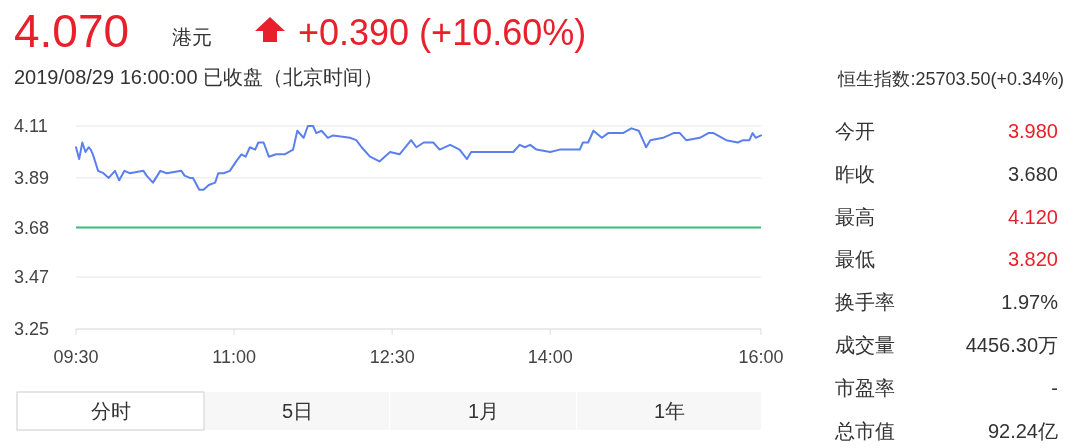 This screenshot has height=448, width=1080. Describe the element at coordinates (418, 158) in the screenshot. I see `line-series` at that location.